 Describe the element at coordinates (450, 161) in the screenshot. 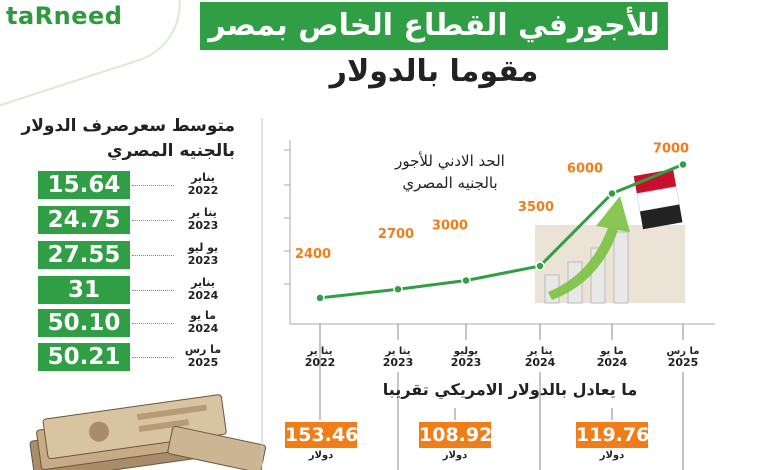

I see `chart-title-line1: الحد الادني للأجور` at that location.